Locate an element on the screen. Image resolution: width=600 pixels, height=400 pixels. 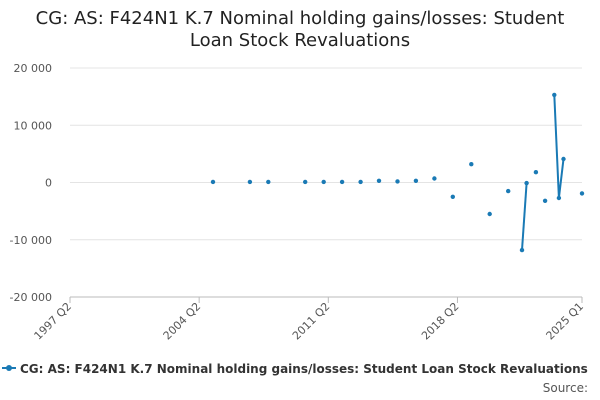
y-tick-label: 0 is located at coordinates (48, 183).